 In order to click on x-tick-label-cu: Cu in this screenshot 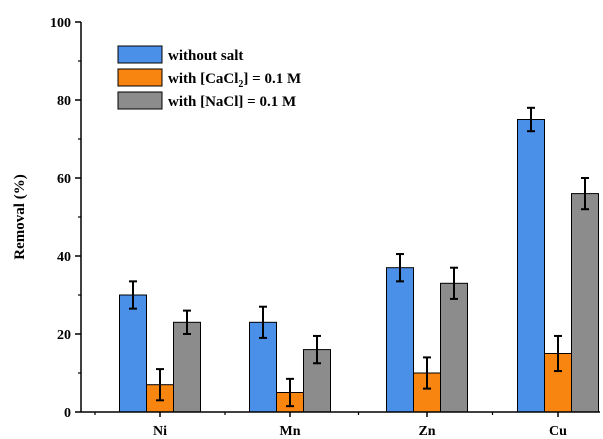, I will do `click(558, 431)`.